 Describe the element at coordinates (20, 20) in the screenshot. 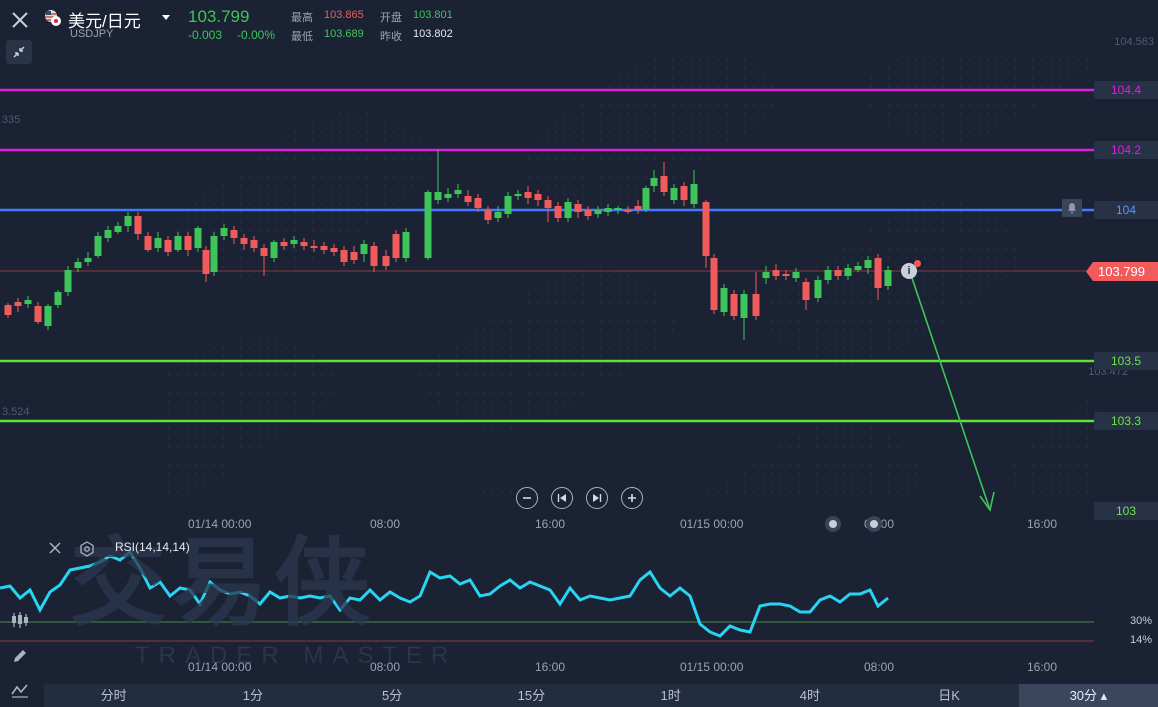

I see `close-icon` at that location.